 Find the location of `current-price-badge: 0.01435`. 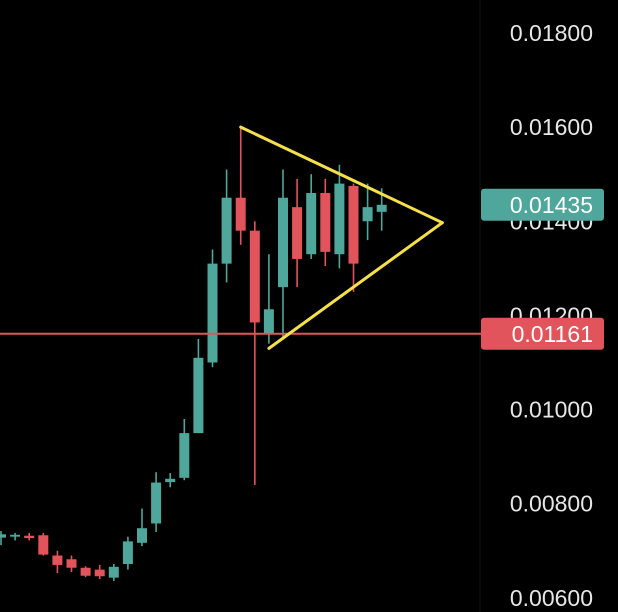

current-price-badge: 0.01435 is located at coordinates (542, 204).